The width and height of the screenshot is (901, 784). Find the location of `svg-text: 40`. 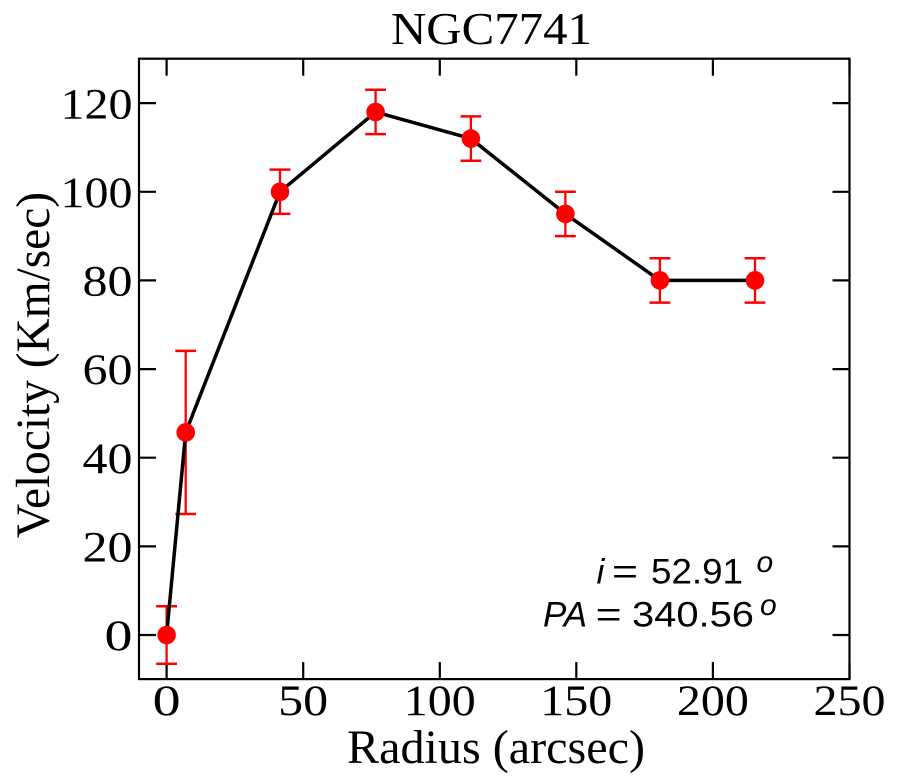

svg-text: 40 is located at coordinates (108, 459).